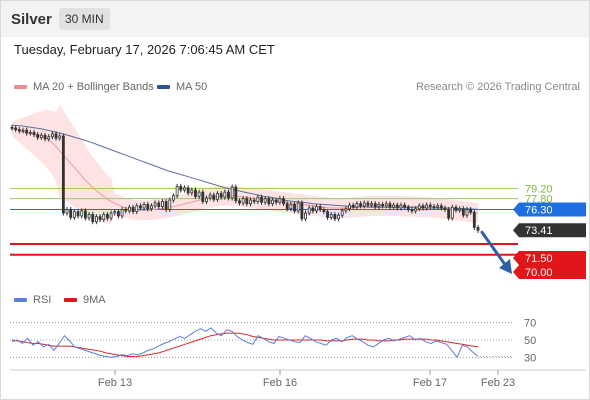 This screenshot has height=400, width=590. Describe the element at coordinates (430, 383) in the screenshot. I see `x-tick-label: Feb 17` at that location.